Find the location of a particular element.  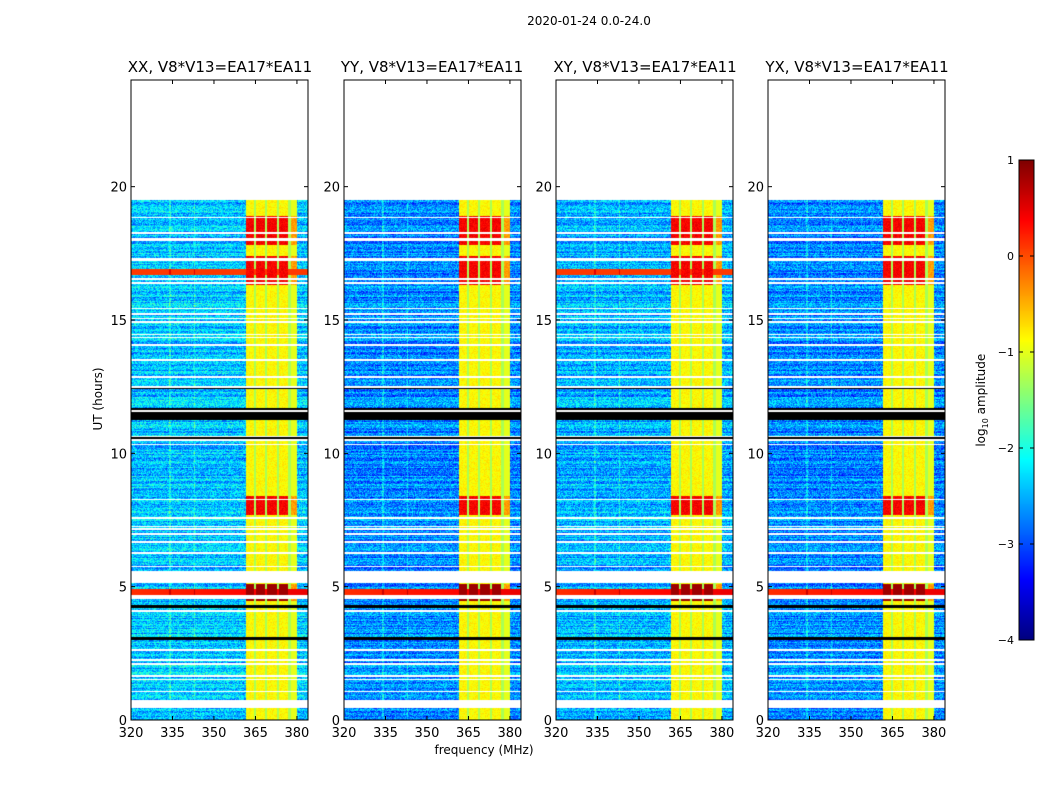

colorbar-frame is located at coordinates (1026, 400).